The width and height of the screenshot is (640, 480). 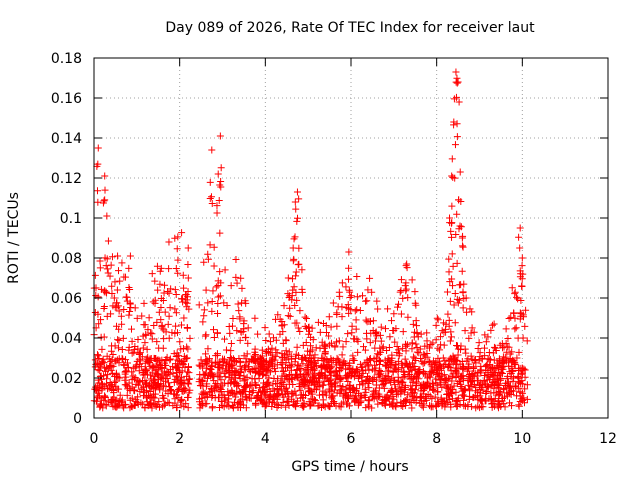 I want to click on y-tick-label: 0.08, so click(x=66, y=259).